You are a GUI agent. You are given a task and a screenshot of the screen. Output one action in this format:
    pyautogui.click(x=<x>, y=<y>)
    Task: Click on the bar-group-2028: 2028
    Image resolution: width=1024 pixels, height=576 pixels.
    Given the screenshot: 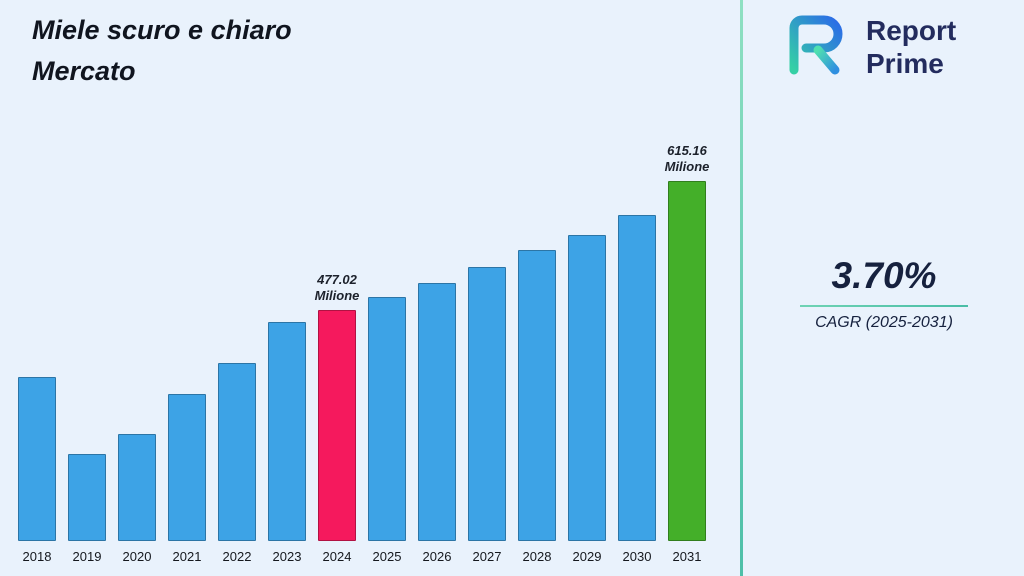 What is the action you would take?
    pyautogui.click(x=537, y=407)
    